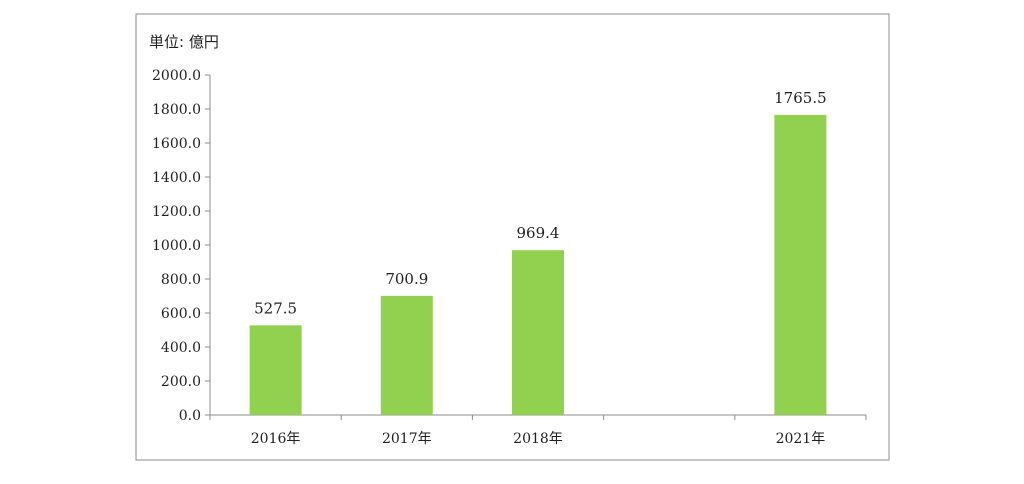  What do you see at coordinates (176, 246) in the screenshot?
I see `y-tick-label: 1000.0` at bounding box center [176, 246].